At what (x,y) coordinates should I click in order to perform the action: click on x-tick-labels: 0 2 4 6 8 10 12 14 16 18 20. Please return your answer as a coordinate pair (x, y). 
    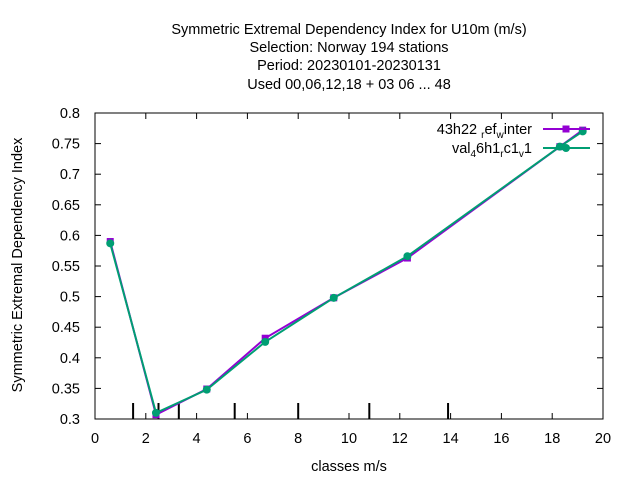
    Looking at the image, I should click on (351, 439).